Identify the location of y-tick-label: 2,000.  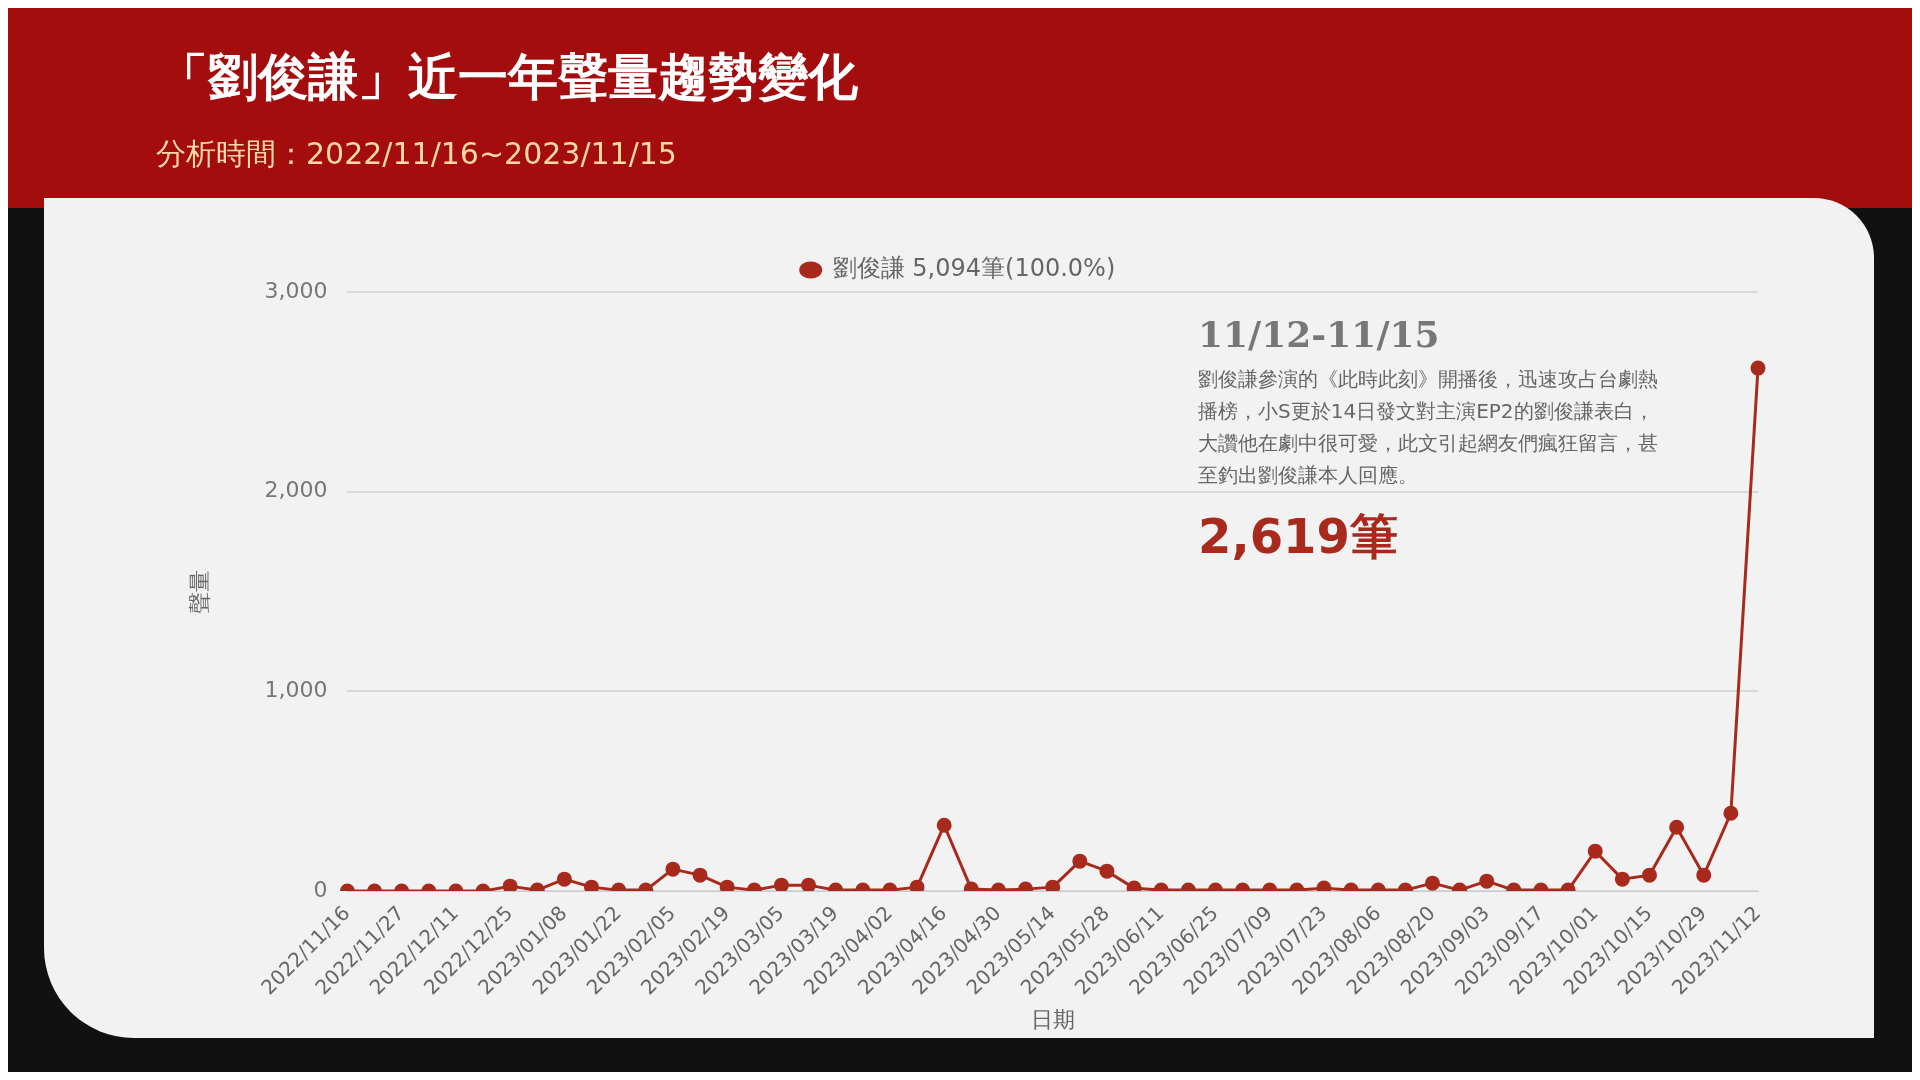
(296, 490).